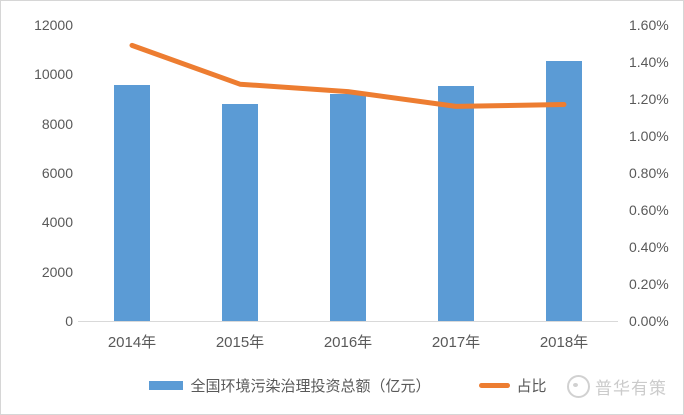 Image resolution: width=684 pixels, height=415 pixels. I want to click on puhua-logo-dot-icon, so click(575, 385).